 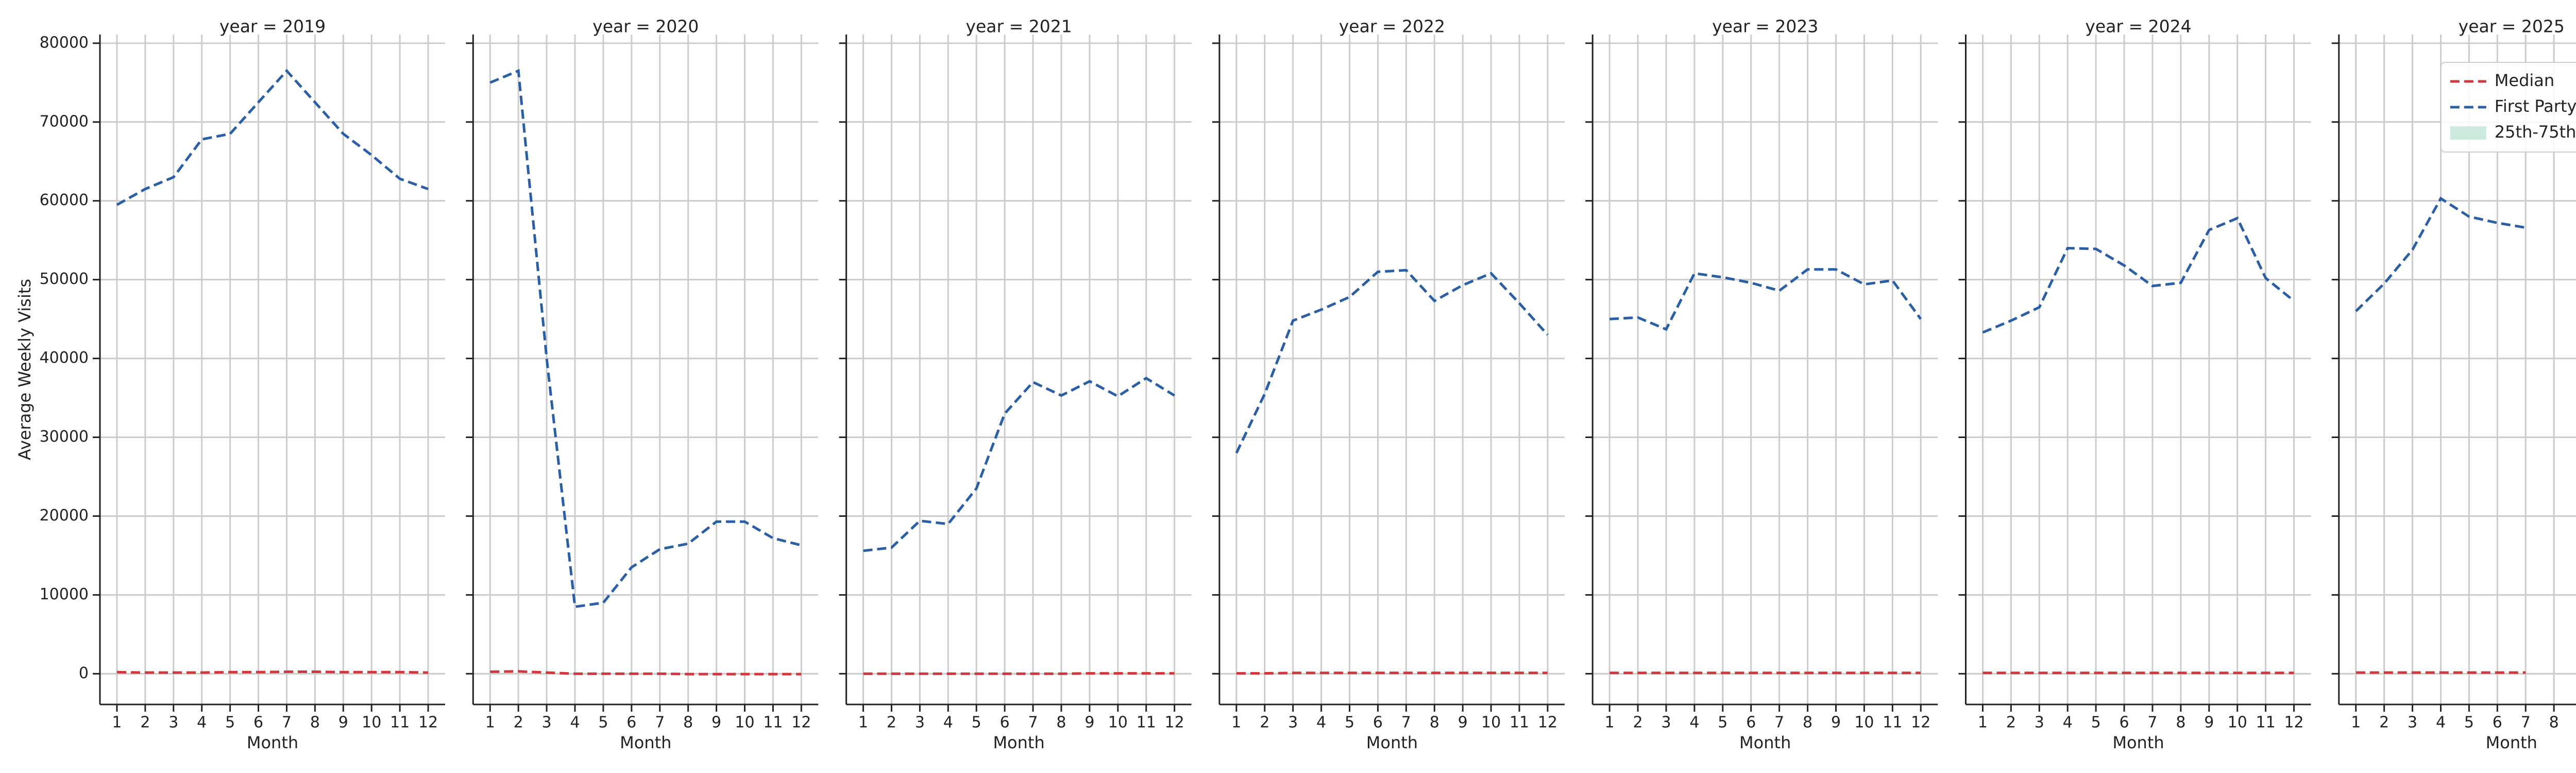 I want to click on y-tick-label: 40000, so click(x=64, y=358).